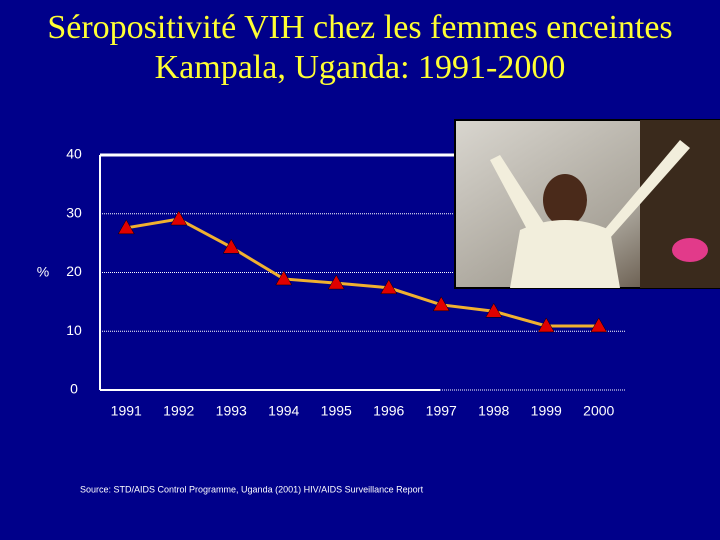  What do you see at coordinates (126, 411) in the screenshot?
I see `x-tick-label: 1991` at bounding box center [126, 411].